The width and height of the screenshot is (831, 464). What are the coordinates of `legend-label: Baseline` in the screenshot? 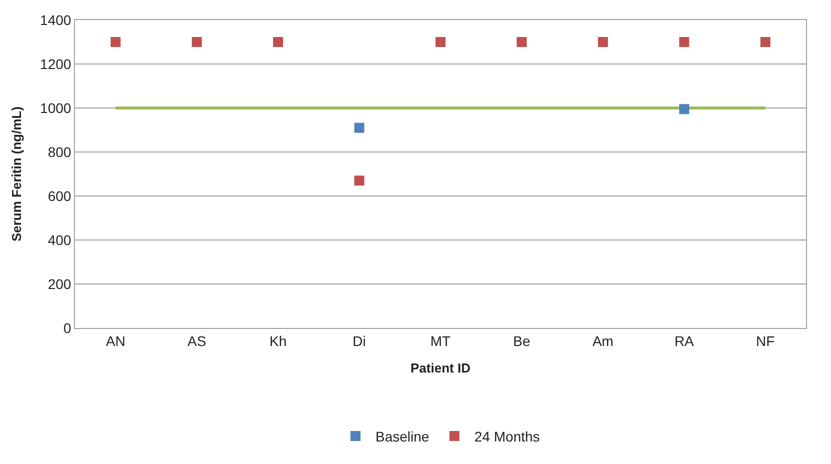 It's located at (403, 436).